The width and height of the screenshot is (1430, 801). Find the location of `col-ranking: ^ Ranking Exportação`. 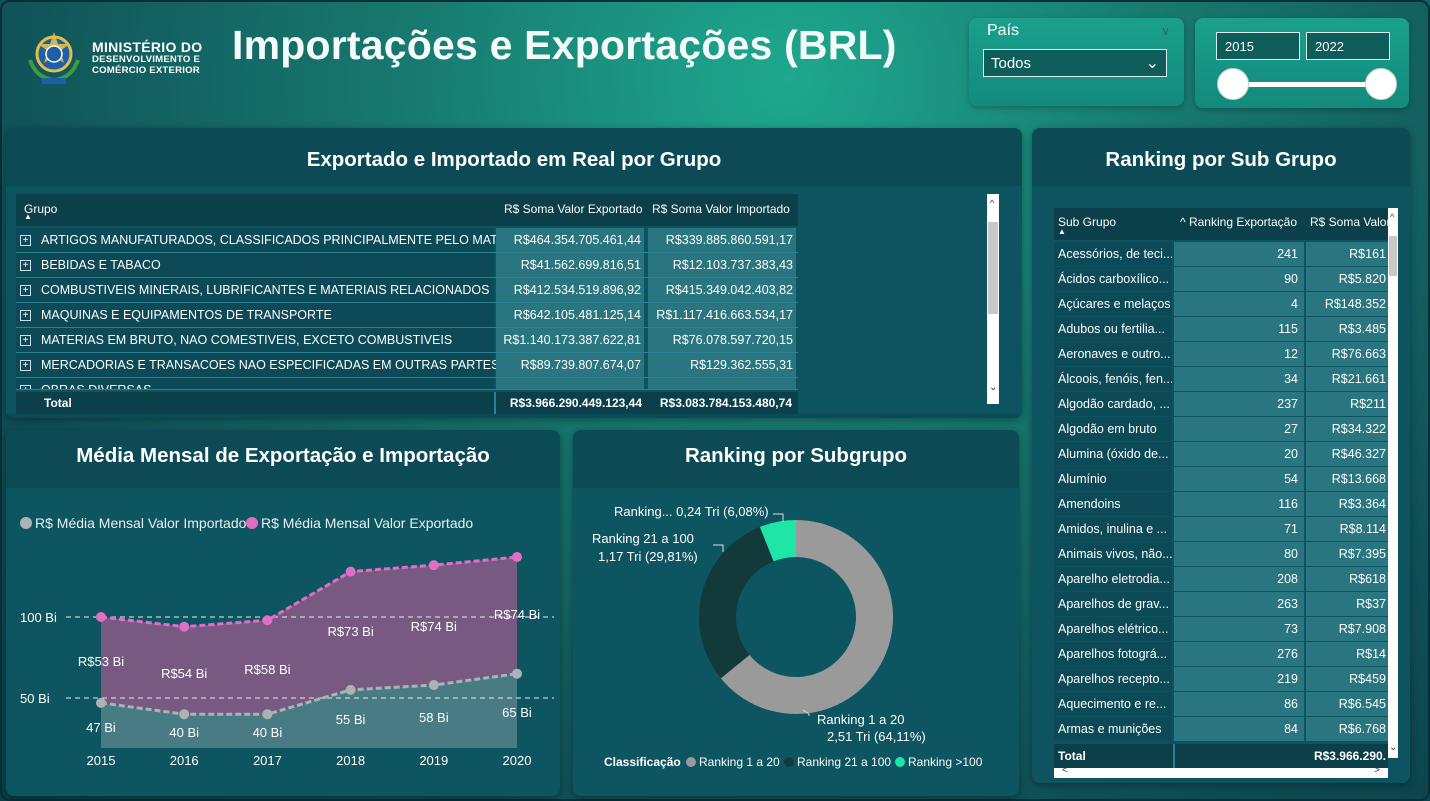

col-ranking: ^ Ranking Exportação is located at coordinates (1239, 222).